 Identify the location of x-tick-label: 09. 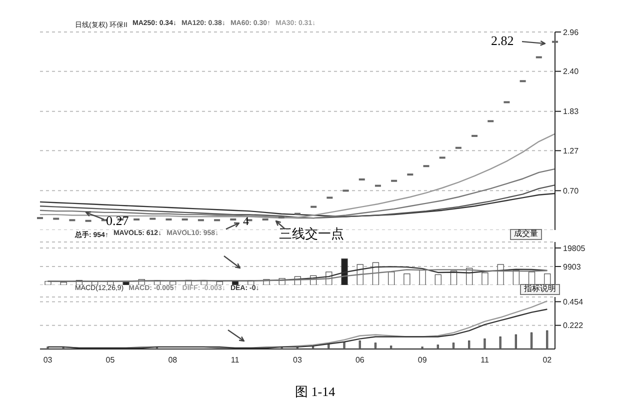
(423, 360).